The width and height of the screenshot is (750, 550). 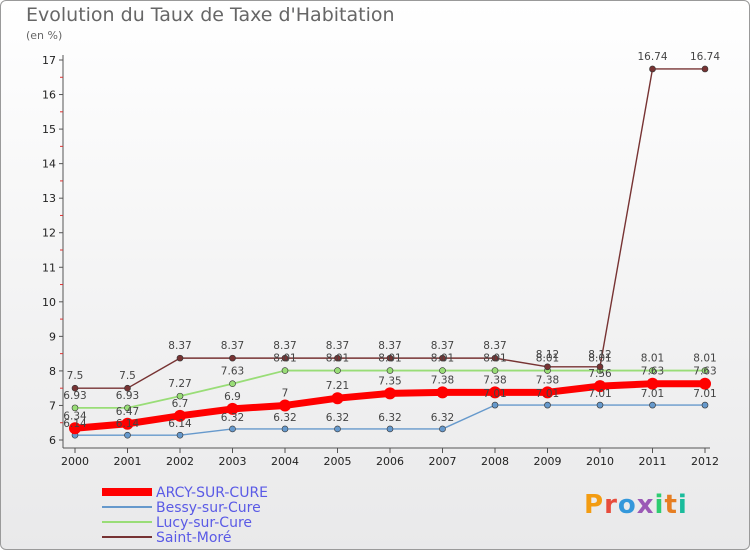 I want to click on x-tick-label: 2010, so click(x=600, y=461).